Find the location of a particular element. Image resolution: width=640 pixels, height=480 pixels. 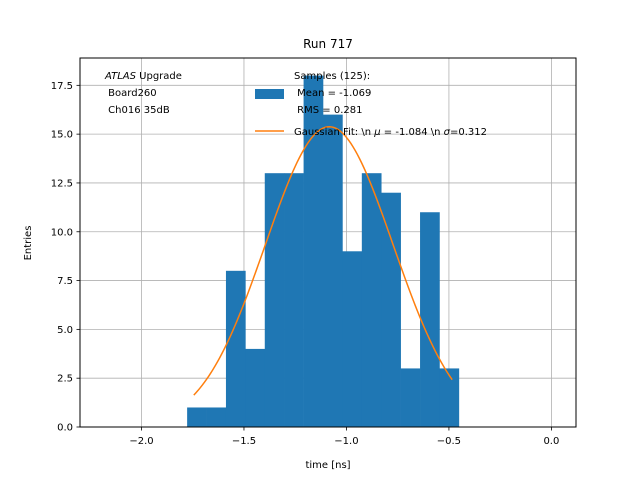

atlas-annotation-line2: Board260 is located at coordinates (131, 93).